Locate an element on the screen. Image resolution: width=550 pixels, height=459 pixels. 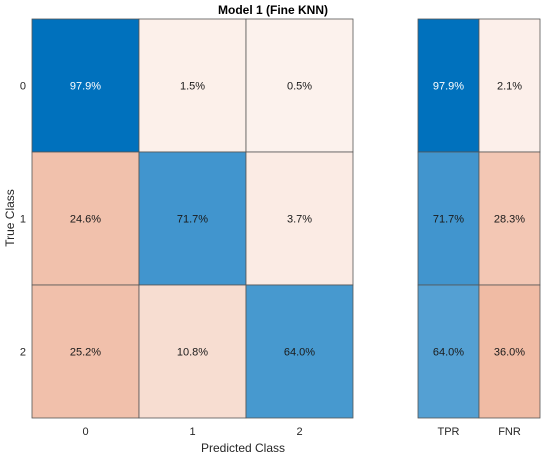
summary-cell-label-r2-c1: 36.0% is located at coordinates (509, 353).